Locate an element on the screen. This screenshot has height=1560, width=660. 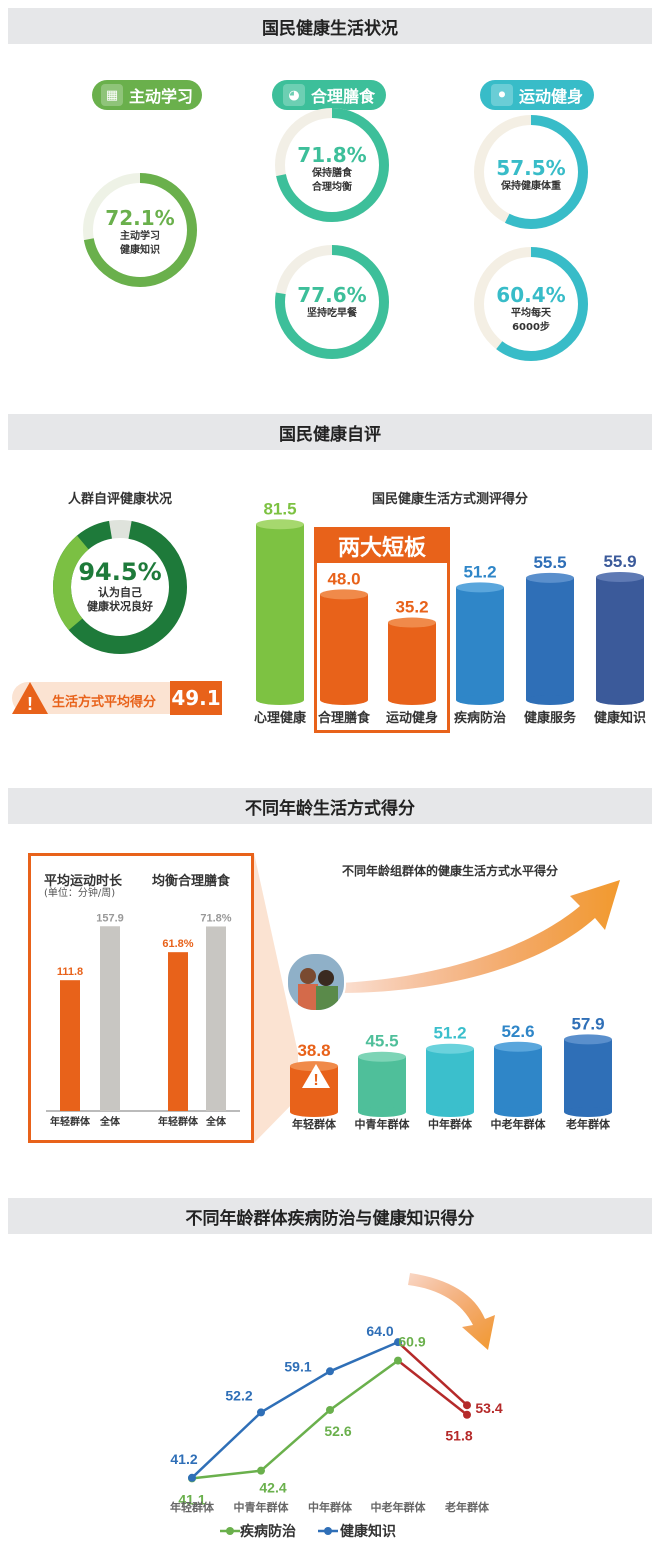
age-bar-label-1: 中青年群体 is located at coordinates (383, 1124).